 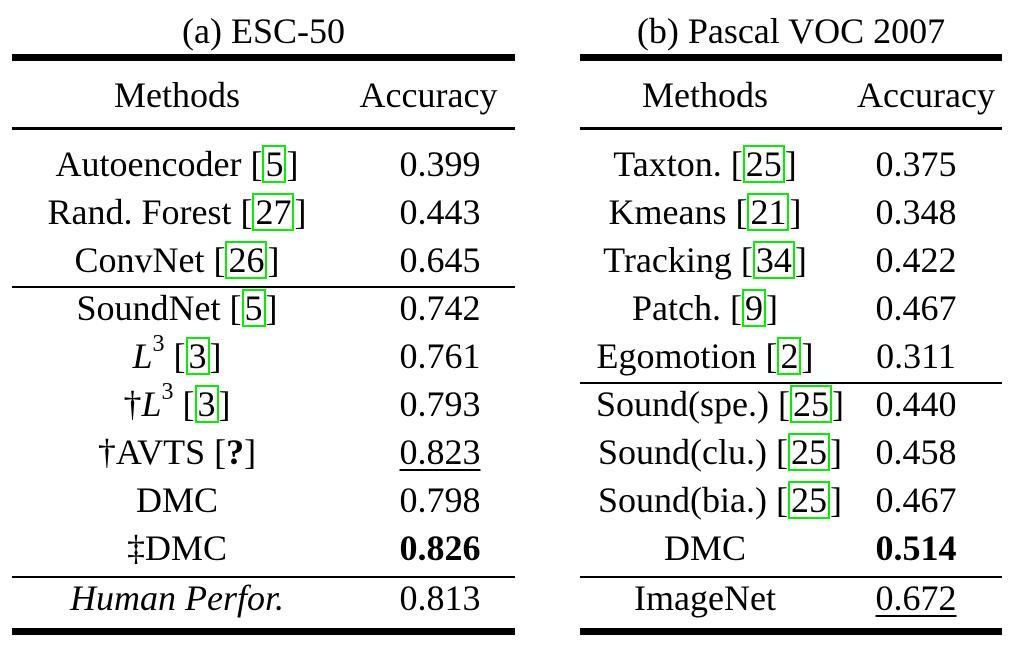 I want to click on table-caption: (a) ESC-50, so click(x=263, y=31).